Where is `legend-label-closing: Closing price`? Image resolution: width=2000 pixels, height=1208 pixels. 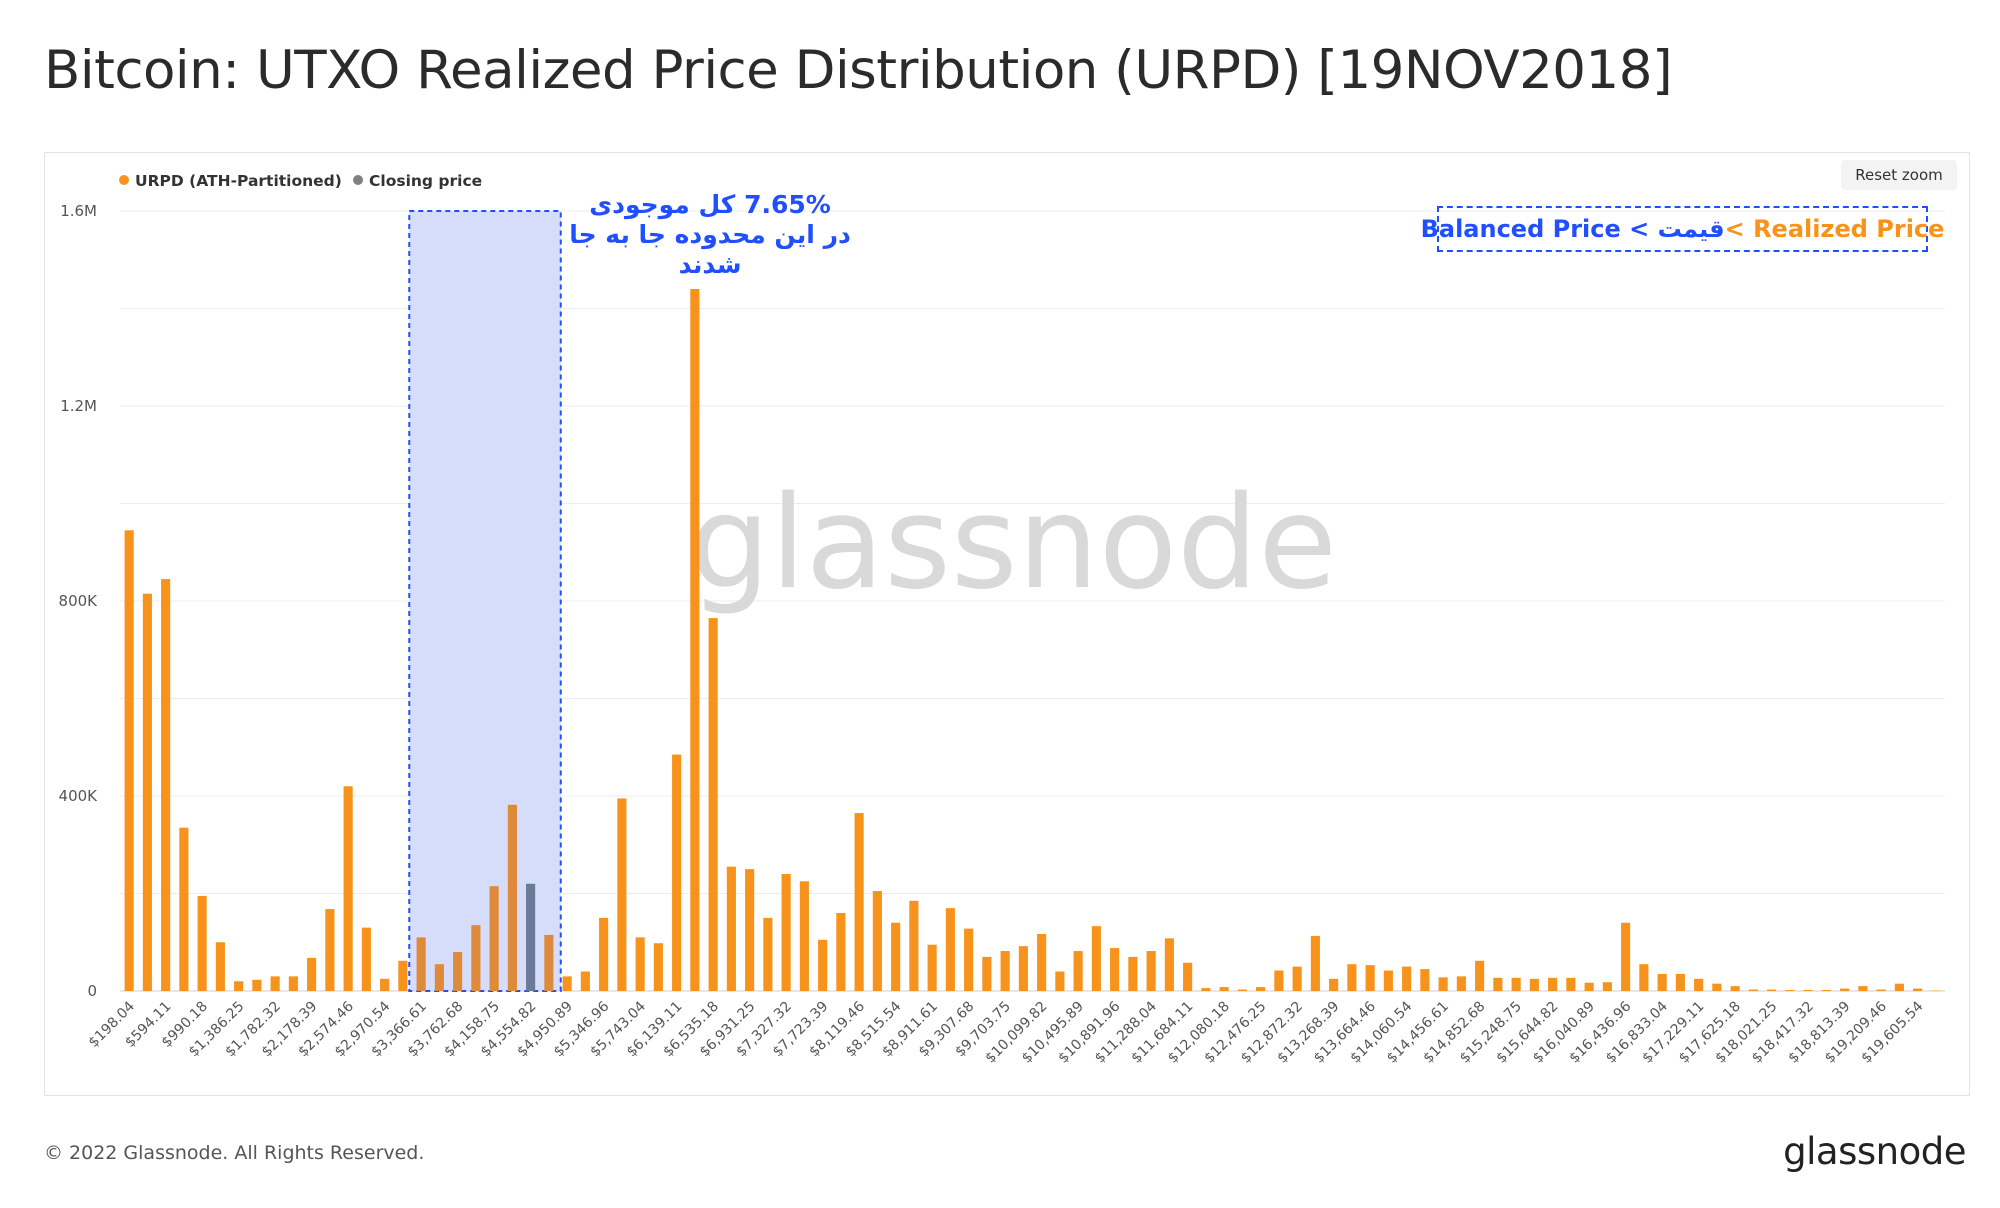
legend-label-closing: Closing price is located at coordinates (425, 181).